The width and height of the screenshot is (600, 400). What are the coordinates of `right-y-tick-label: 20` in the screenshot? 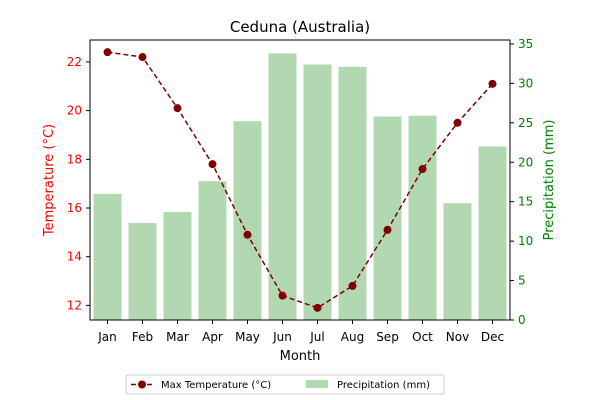 It's located at (525, 162).